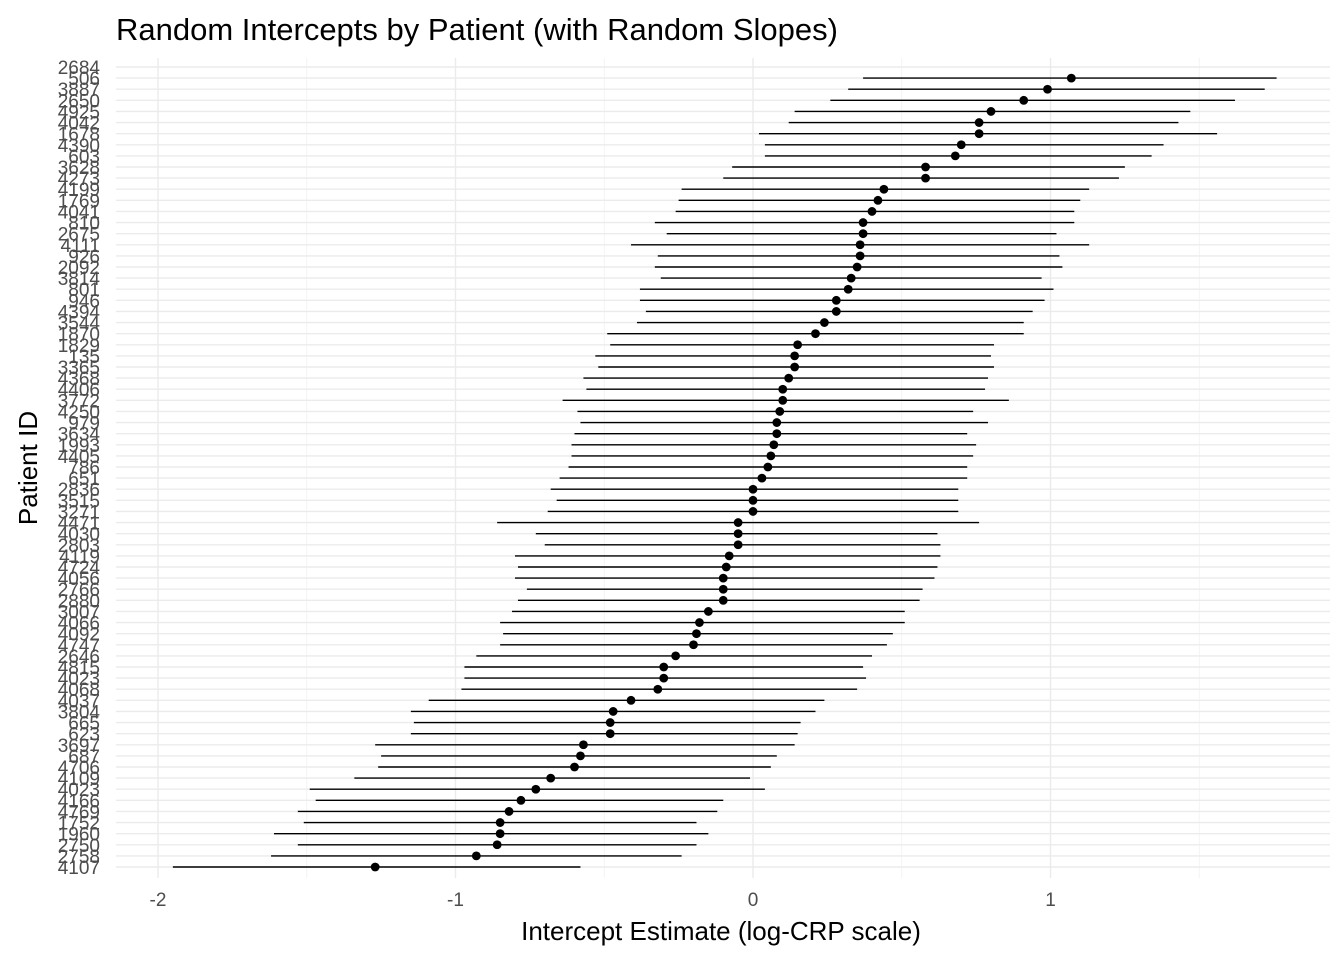  I want to click on y-tick-label: 4769, so click(79, 812).